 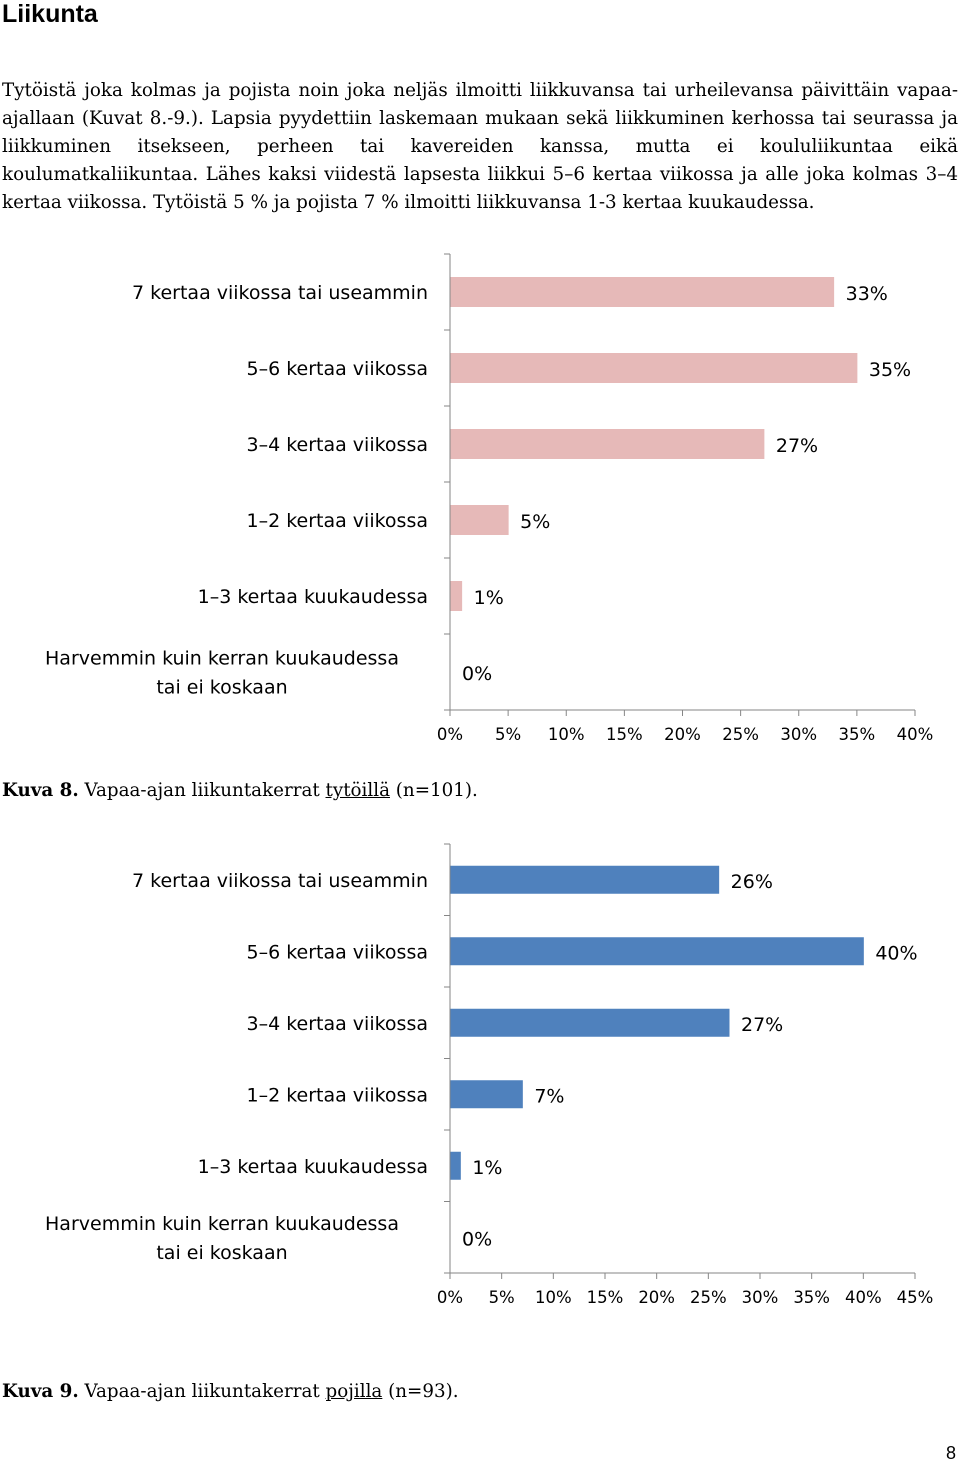 I want to click on chart9-category-label-line: tai ei koskaan, so click(x=221, y=1253).